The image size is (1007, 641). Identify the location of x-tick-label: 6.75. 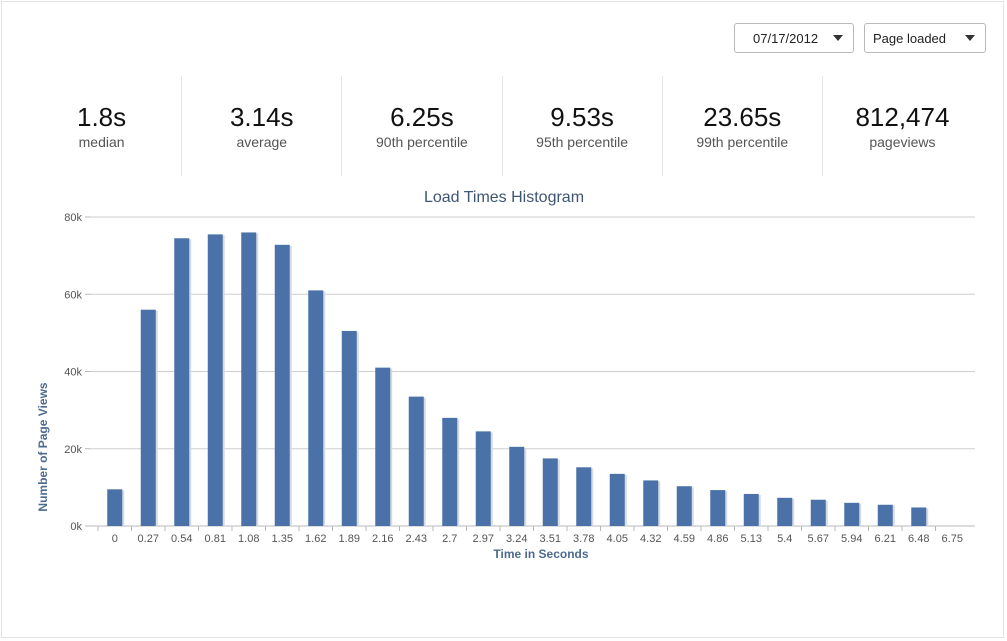
(952, 539).